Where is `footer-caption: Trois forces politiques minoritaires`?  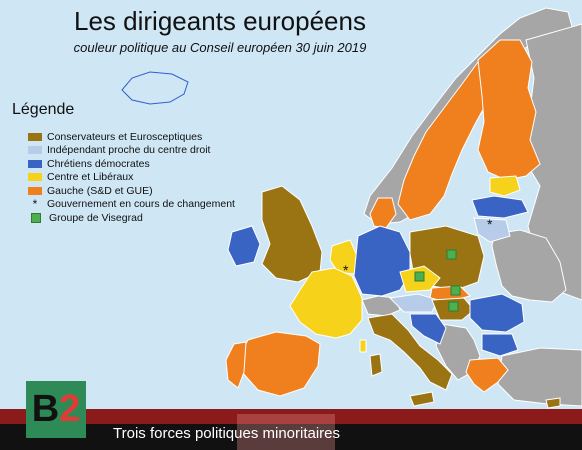
footer-caption: Trois forces politiques minoritaires is located at coordinates (227, 433).